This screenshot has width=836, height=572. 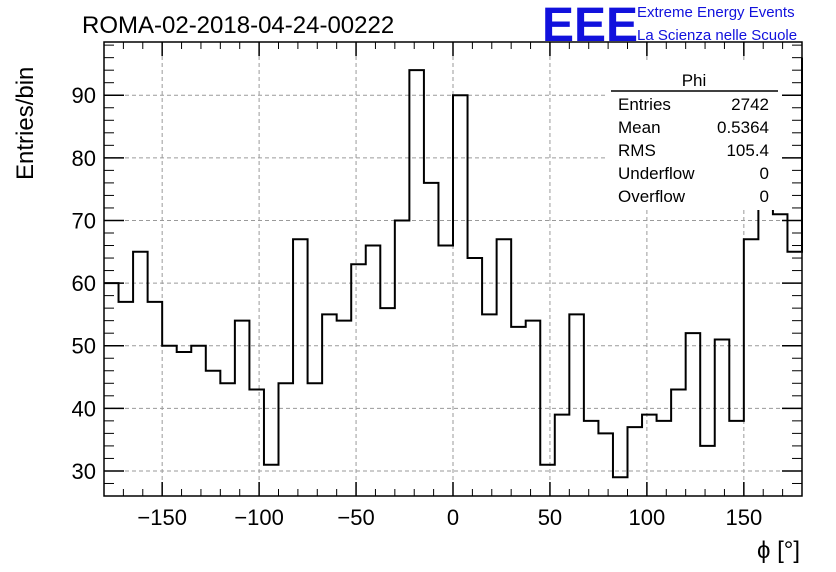 What do you see at coordinates (162, 517) in the screenshot?
I see `x-tick-label: −150` at bounding box center [162, 517].